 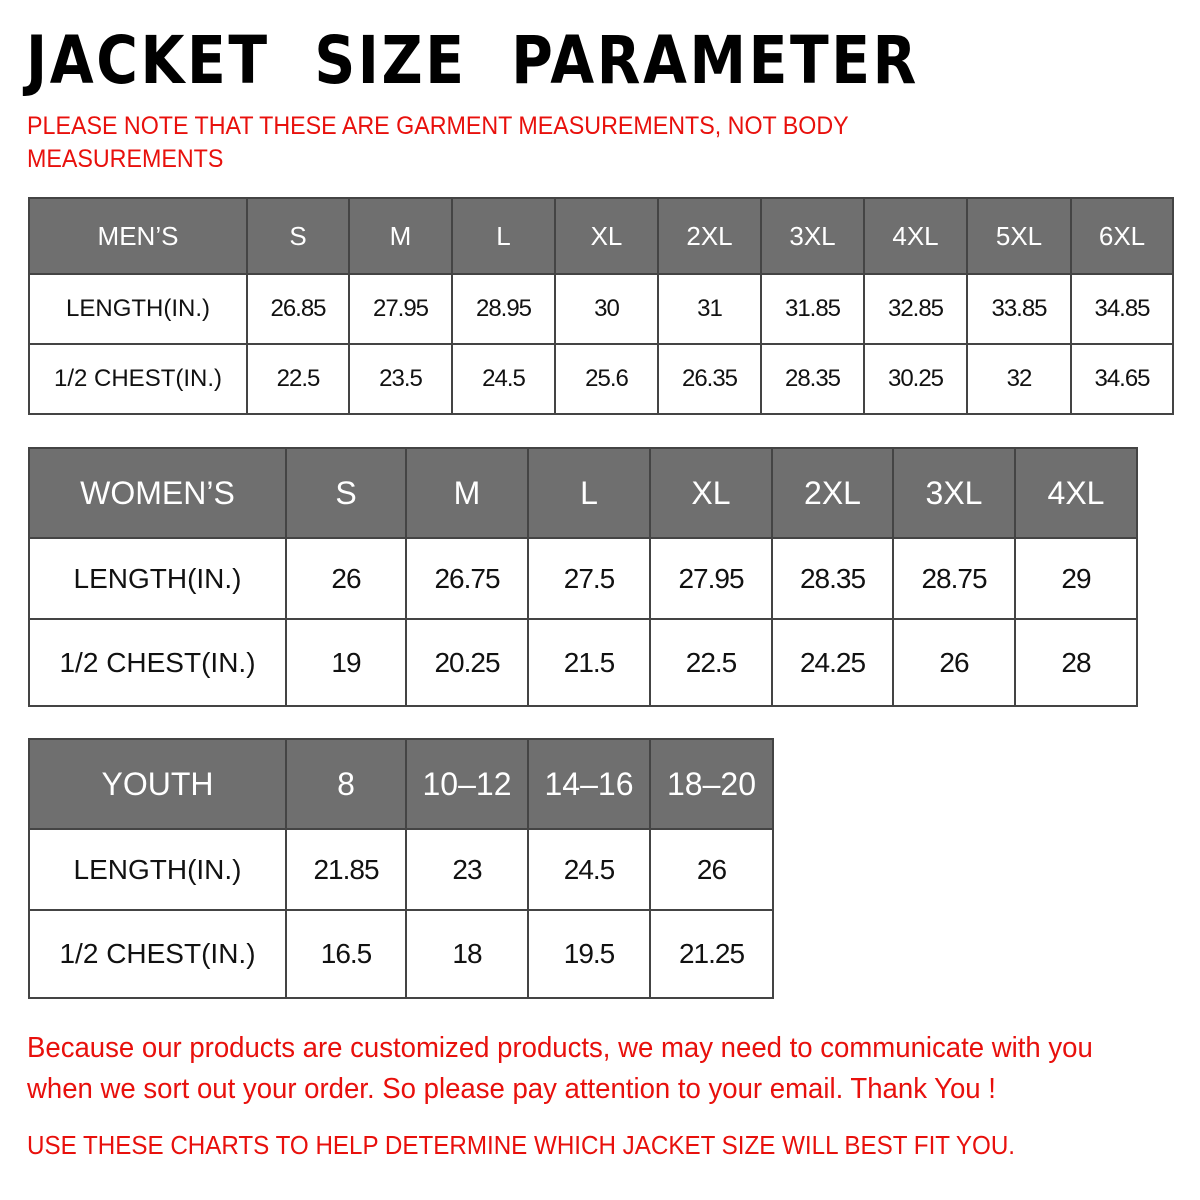 What do you see at coordinates (711, 784) in the screenshot?
I see `size-header-cell: 18–20` at bounding box center [711, 784].